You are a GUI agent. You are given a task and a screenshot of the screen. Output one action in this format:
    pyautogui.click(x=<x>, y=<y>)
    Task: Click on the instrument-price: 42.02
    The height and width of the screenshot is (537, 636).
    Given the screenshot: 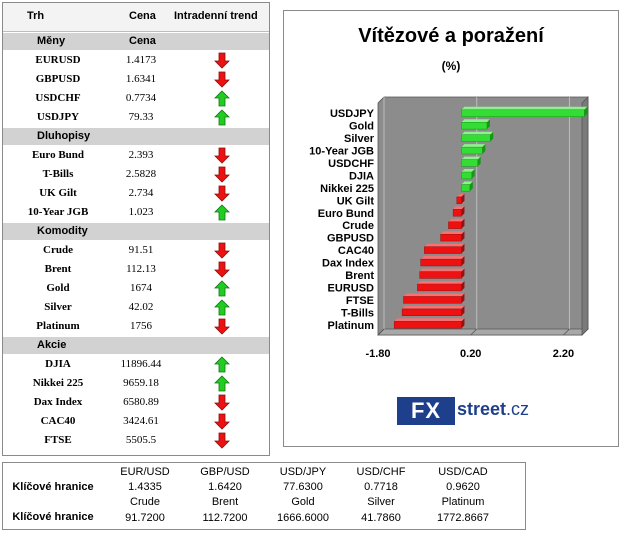 What is the action you would take?
    pyautogui.click(x=141, y=307)
    